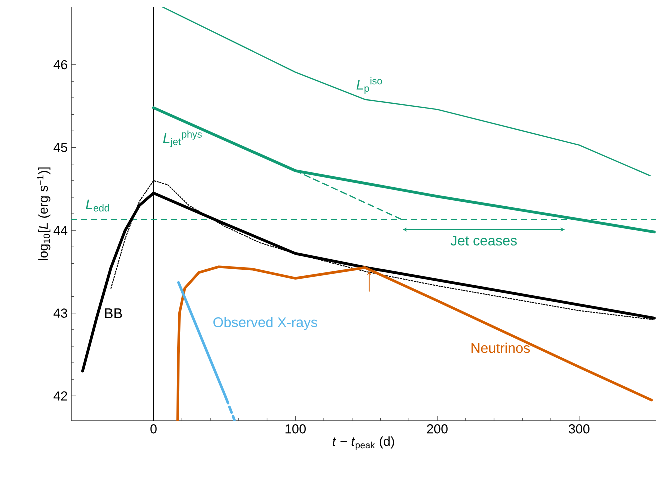 Image resolution: width=660 pixels, height=477 pixels. I want to click on x-tick-label: 200, so click(437, 429).